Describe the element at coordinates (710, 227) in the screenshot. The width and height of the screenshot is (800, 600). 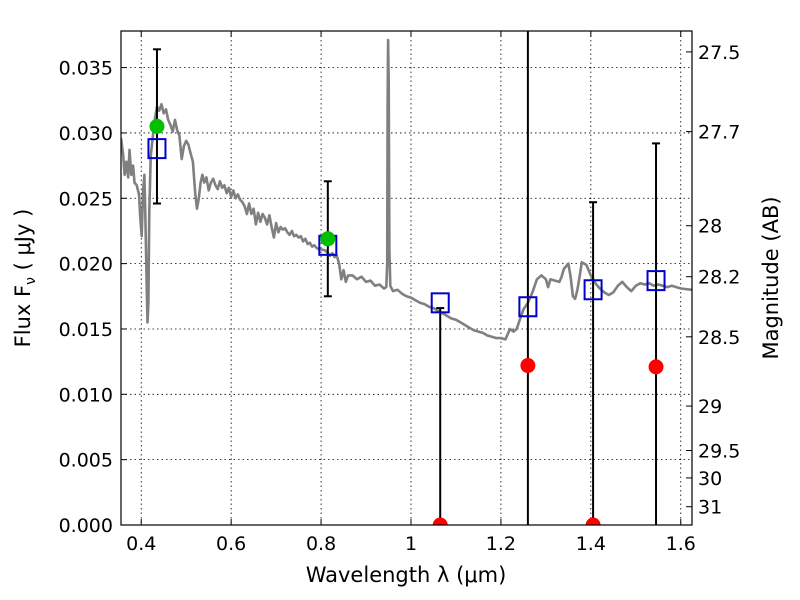
I see `y2-tick-label: 28` at that location.